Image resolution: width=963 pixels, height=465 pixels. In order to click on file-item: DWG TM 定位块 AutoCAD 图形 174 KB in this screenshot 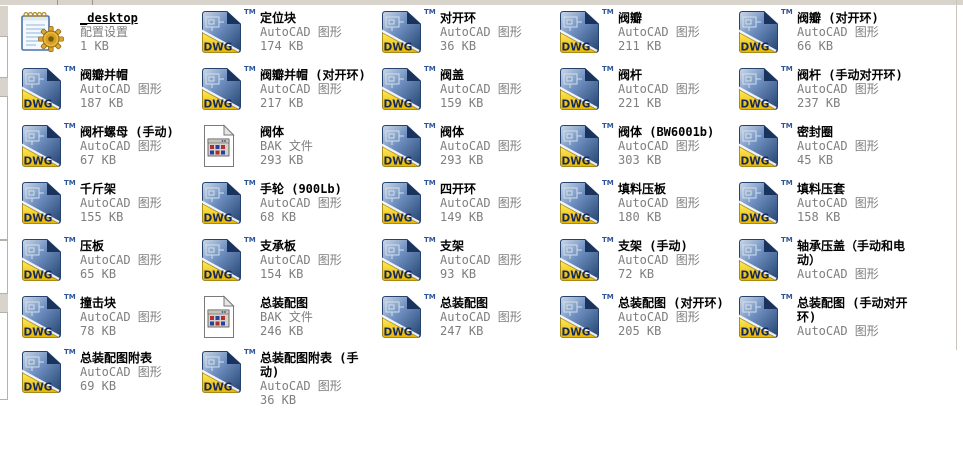, I will do `click(287, 37)`.